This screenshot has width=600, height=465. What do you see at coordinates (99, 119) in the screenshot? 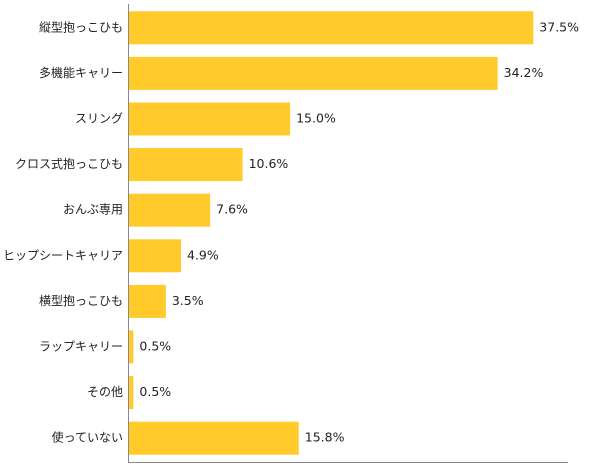
I see `category-label: スリング` at bounding box center [99, 119].